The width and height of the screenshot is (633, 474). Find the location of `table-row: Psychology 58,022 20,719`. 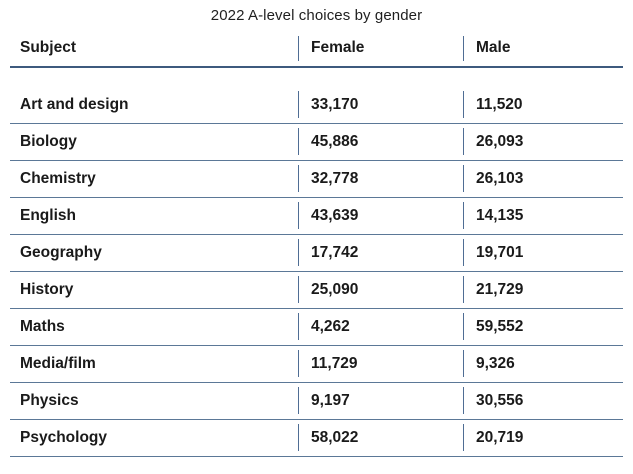

table-row: Psychology 58,022 20,719 is located at coordinates (316, 438).